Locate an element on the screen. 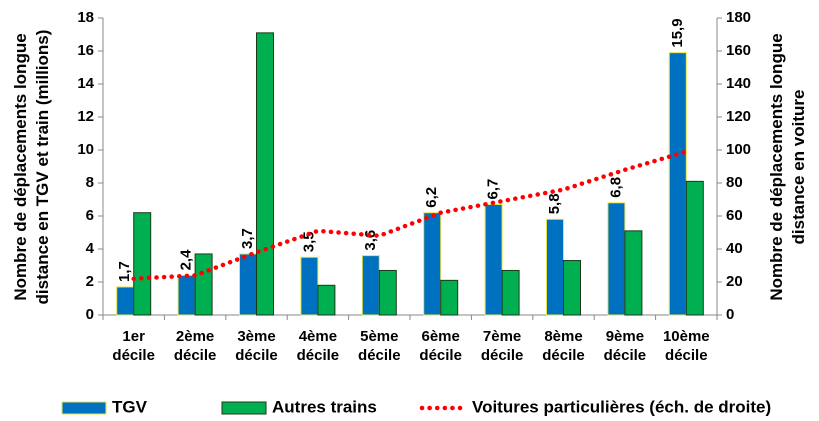 The image size is (819, 421). data-label: 3,7 is located at coordinates (247, 238).